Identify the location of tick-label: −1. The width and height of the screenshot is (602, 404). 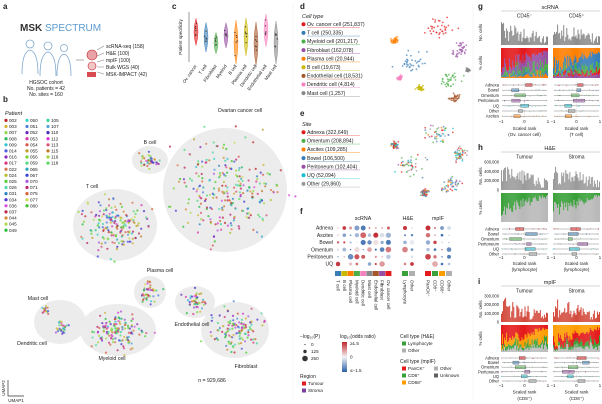
(502, 257).